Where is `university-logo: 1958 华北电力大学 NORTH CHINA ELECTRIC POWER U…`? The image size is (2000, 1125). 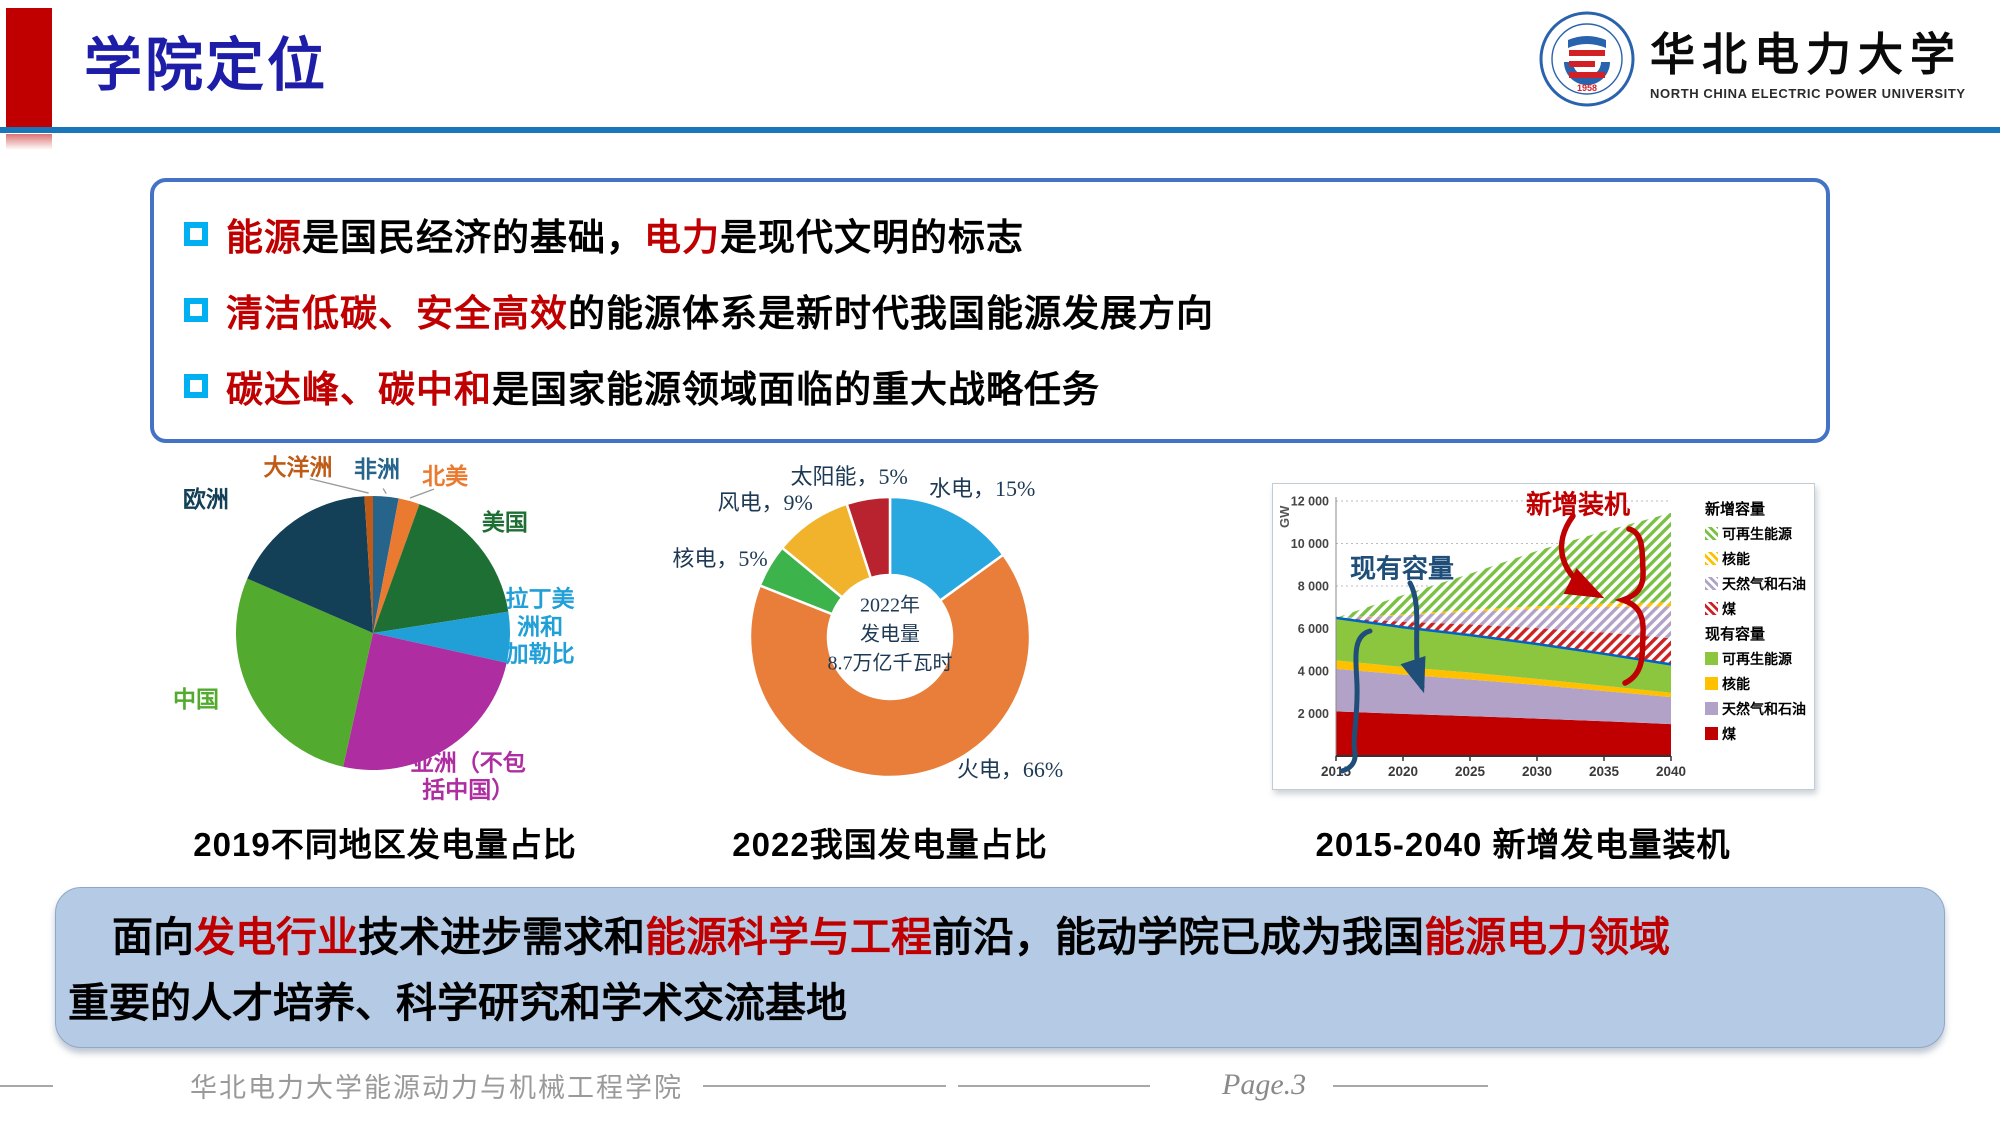 university-logo: 1958 华北电力大学 NORTH CHINA ELECTRIC POWER U… is located at coordinates (1752, 59).